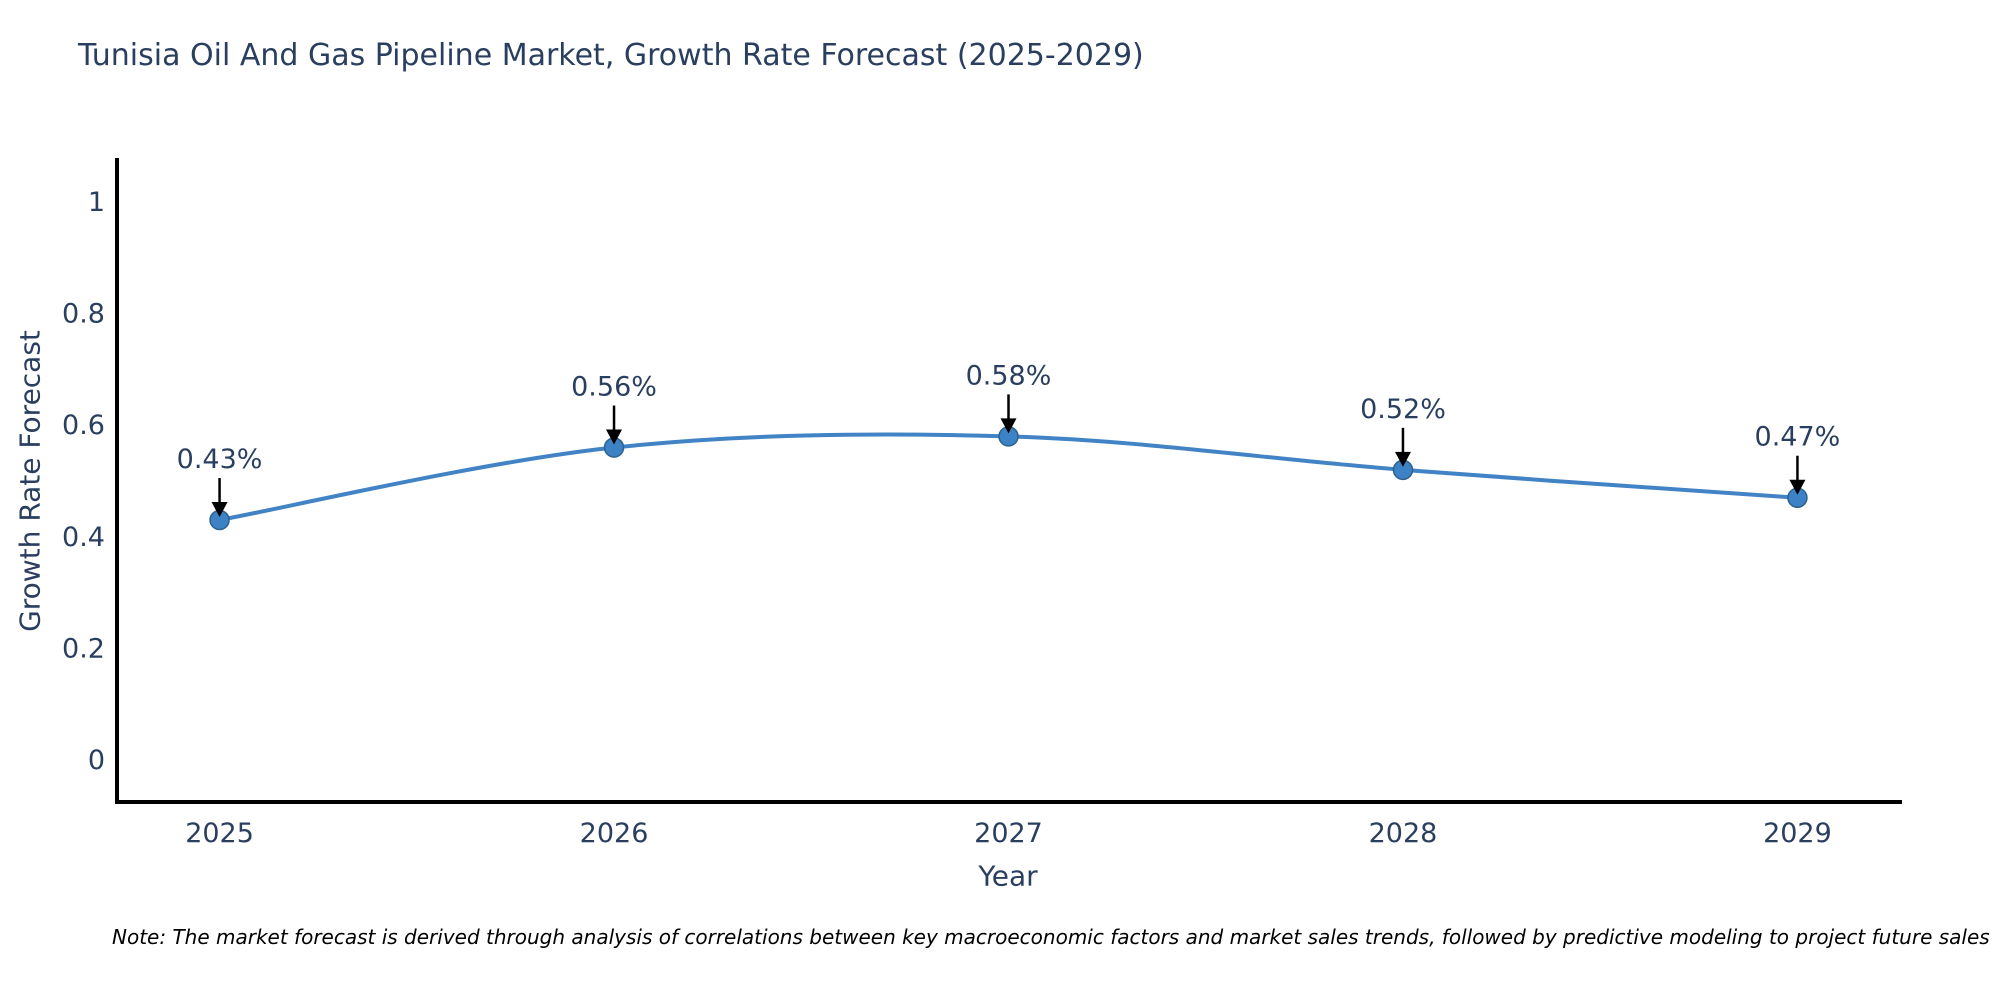 Image resolution: width=2000 pixels, height=1000 pixels. I want to click on y-tick-label: 0.2, so click(83, 648).